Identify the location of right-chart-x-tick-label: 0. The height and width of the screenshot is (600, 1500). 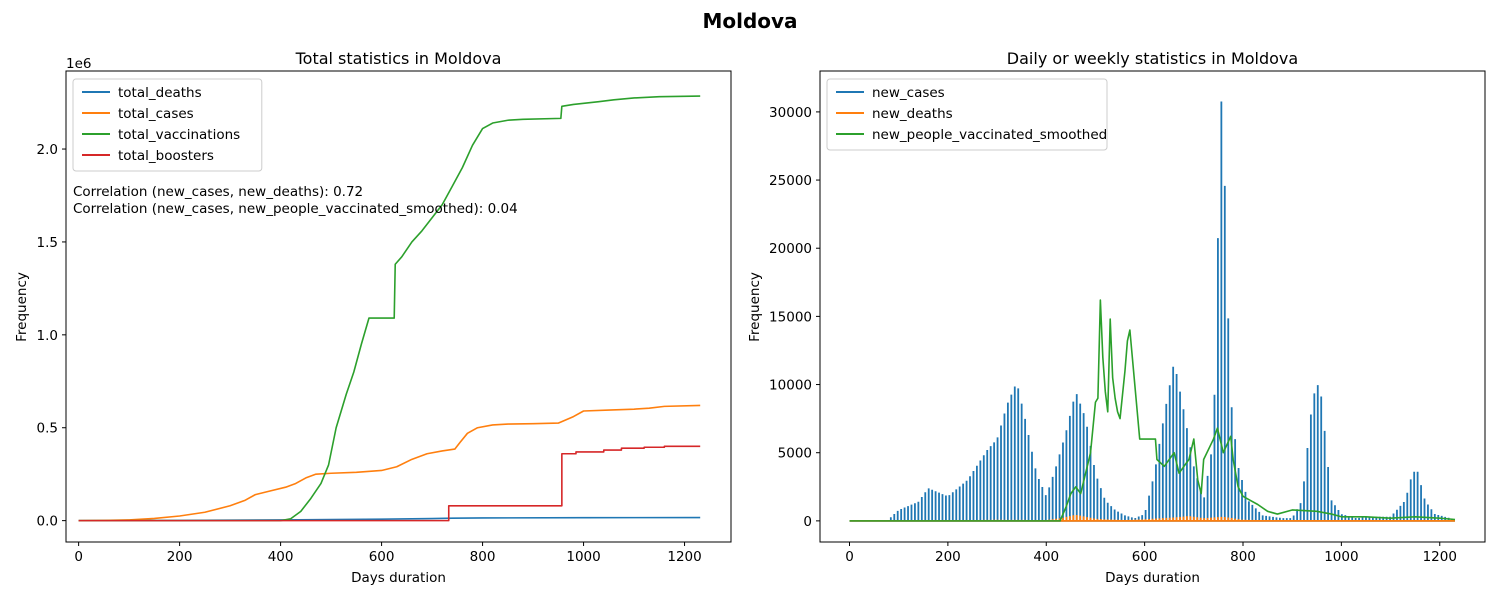
(849, 557).